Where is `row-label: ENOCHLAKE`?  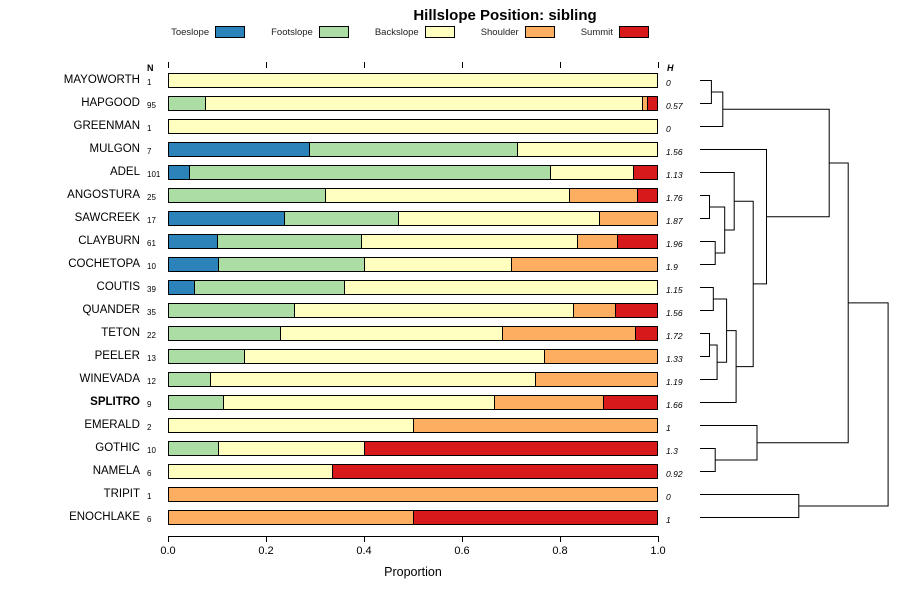
row-label: ENOCHLAKE is located at coordinates (104, 517).